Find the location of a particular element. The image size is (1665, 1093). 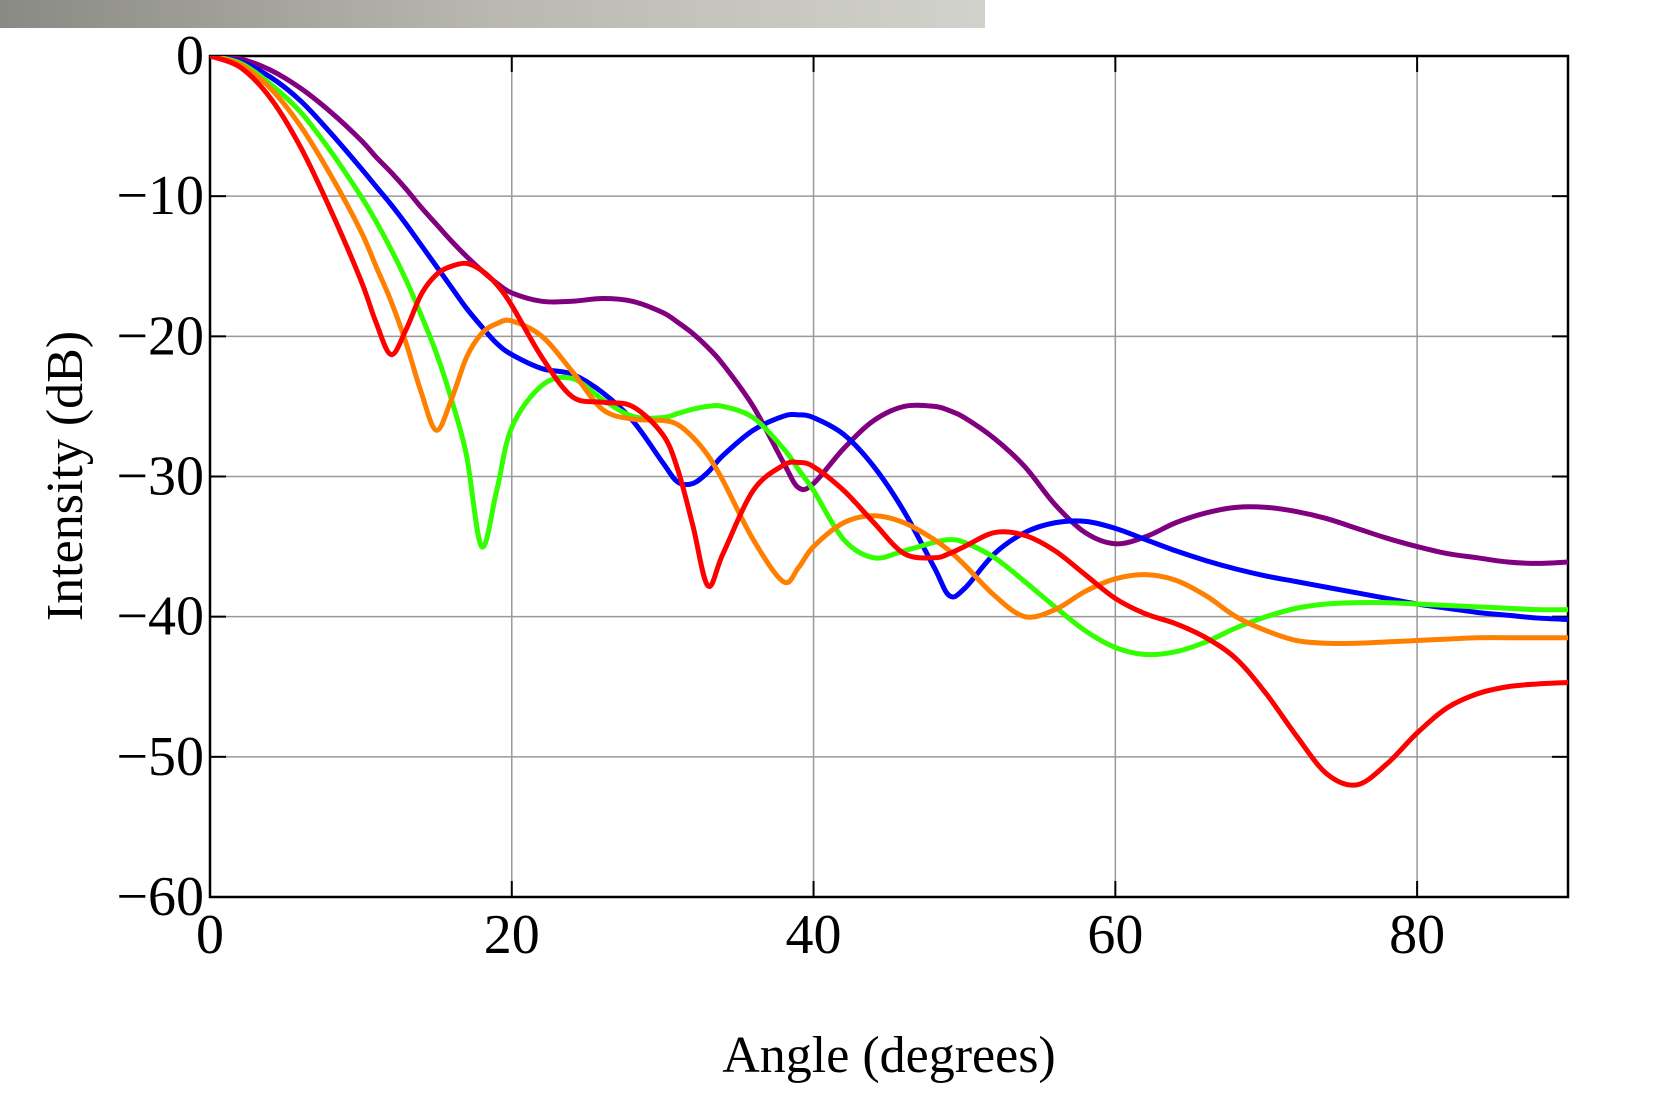

y-tick-label: −40 is located at coordinates (160, 617).